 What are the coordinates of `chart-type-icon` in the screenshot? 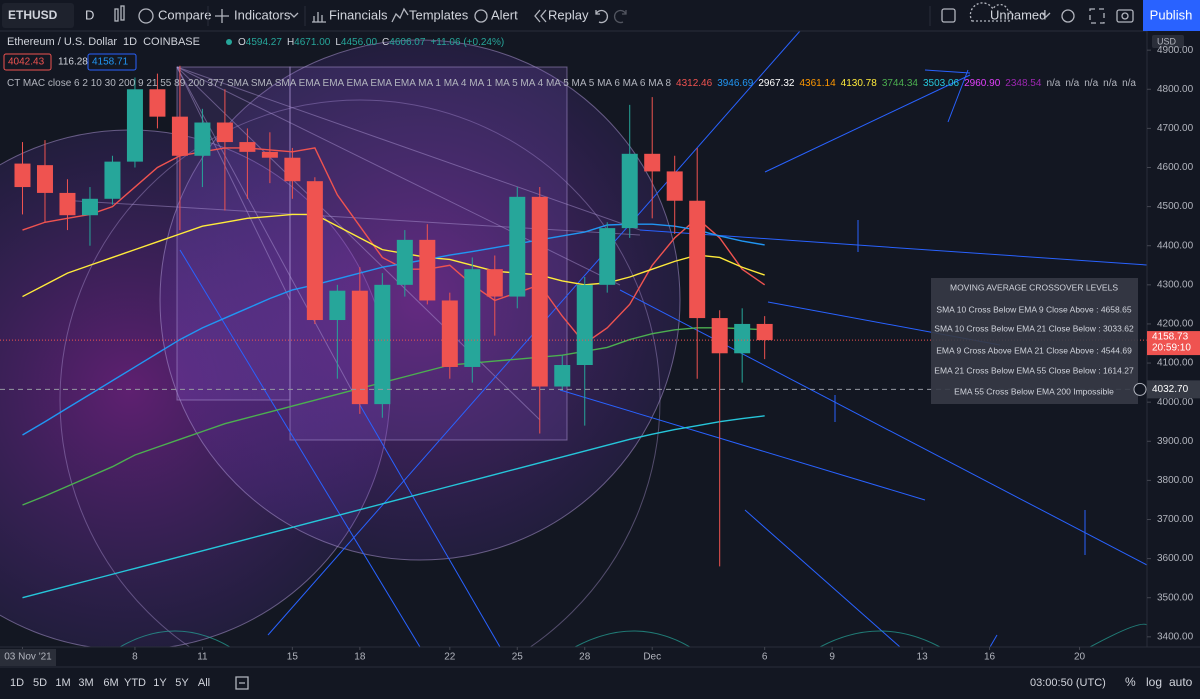 It's located at (116, 15).